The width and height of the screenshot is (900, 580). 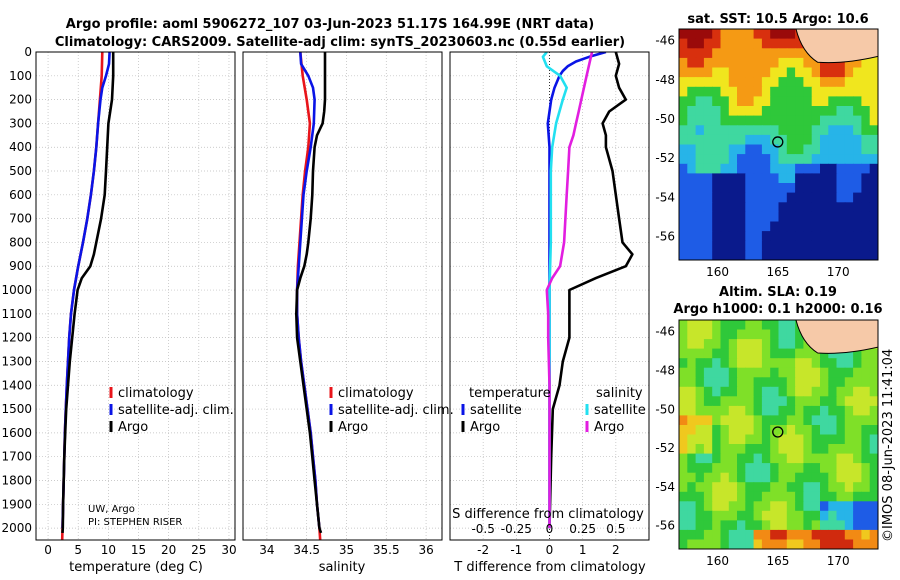 I want to click on map-y-tick-label: -56, so click(x=665, y=237).